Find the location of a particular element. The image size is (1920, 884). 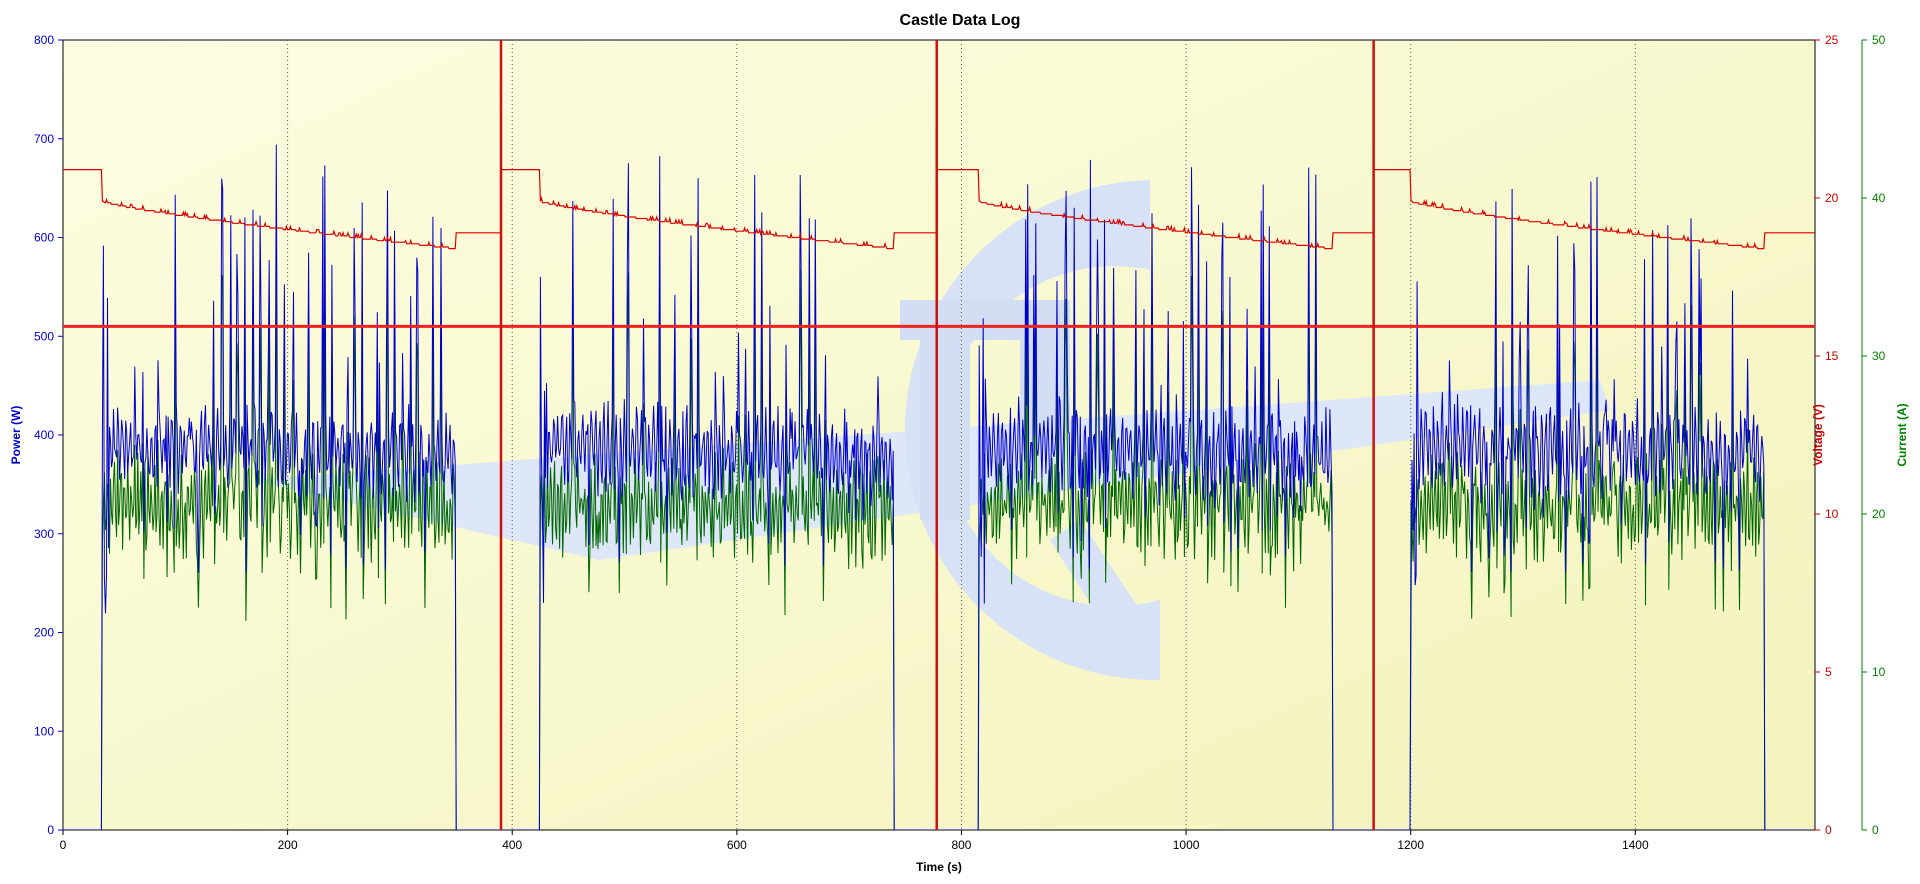

x-axis: 0 200 400 600 800 1000 1200 1400 is located at coordinates (854, 841).